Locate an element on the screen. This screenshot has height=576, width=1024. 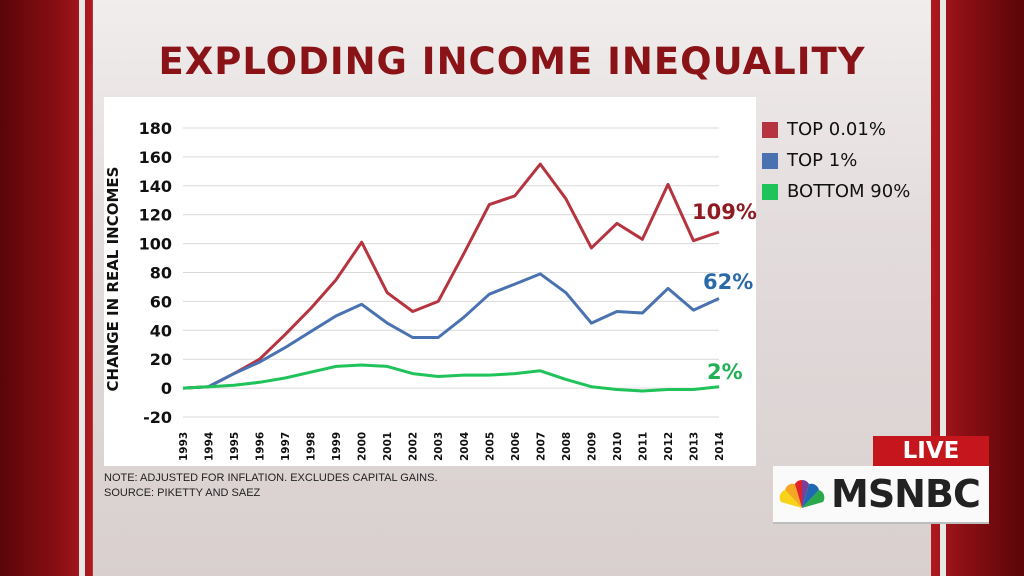
legend: TOP 0.01% TOP 1% BOTTOM 90% is located at coordinates (836, 160).